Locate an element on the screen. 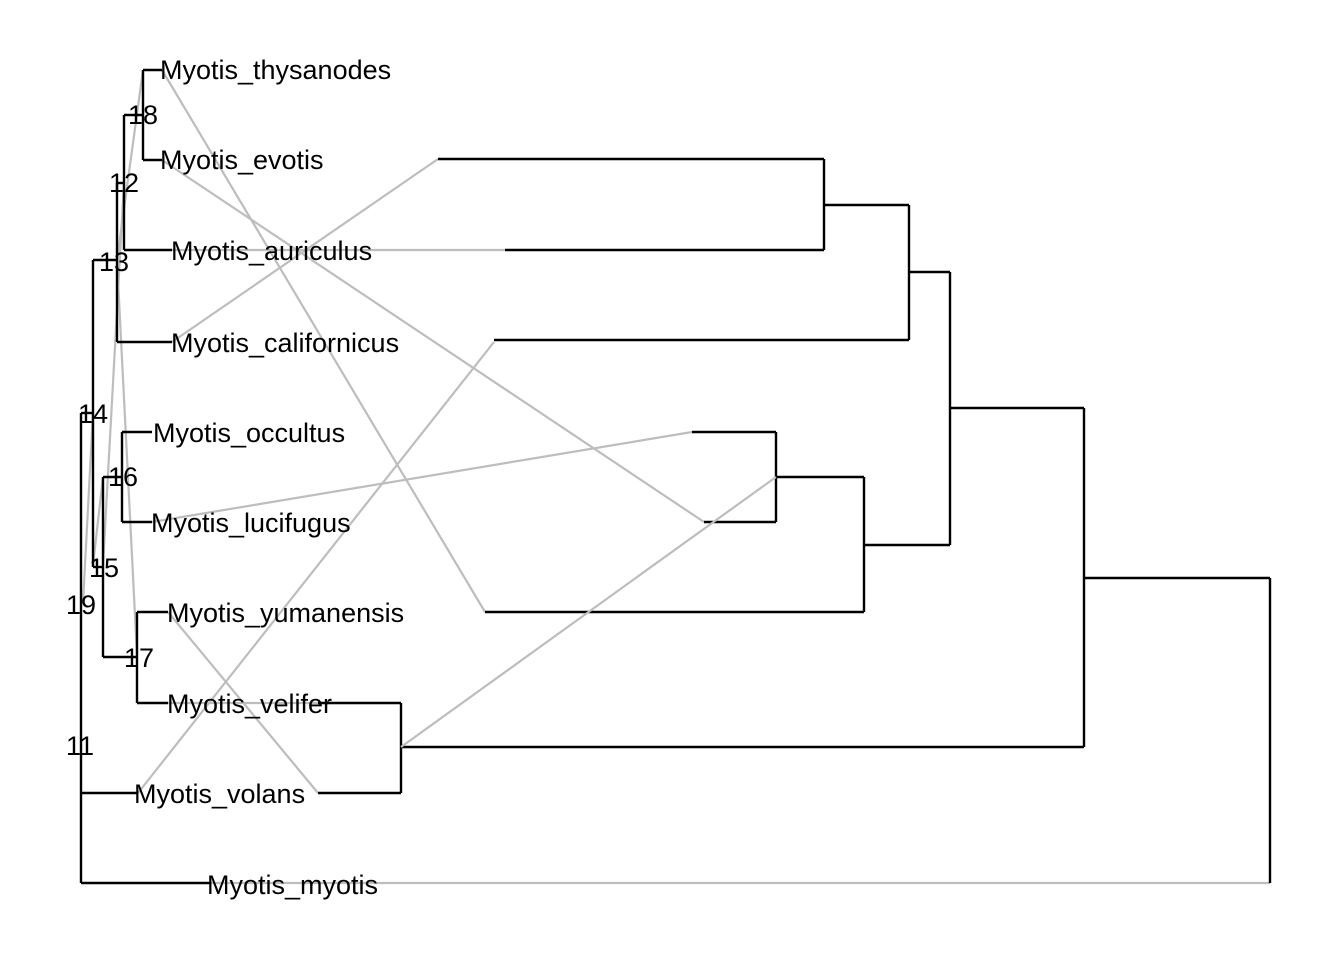 The height and width of the screenshot is (960, 1344). node-label-12: 12 is located at coordinates (124, 183).